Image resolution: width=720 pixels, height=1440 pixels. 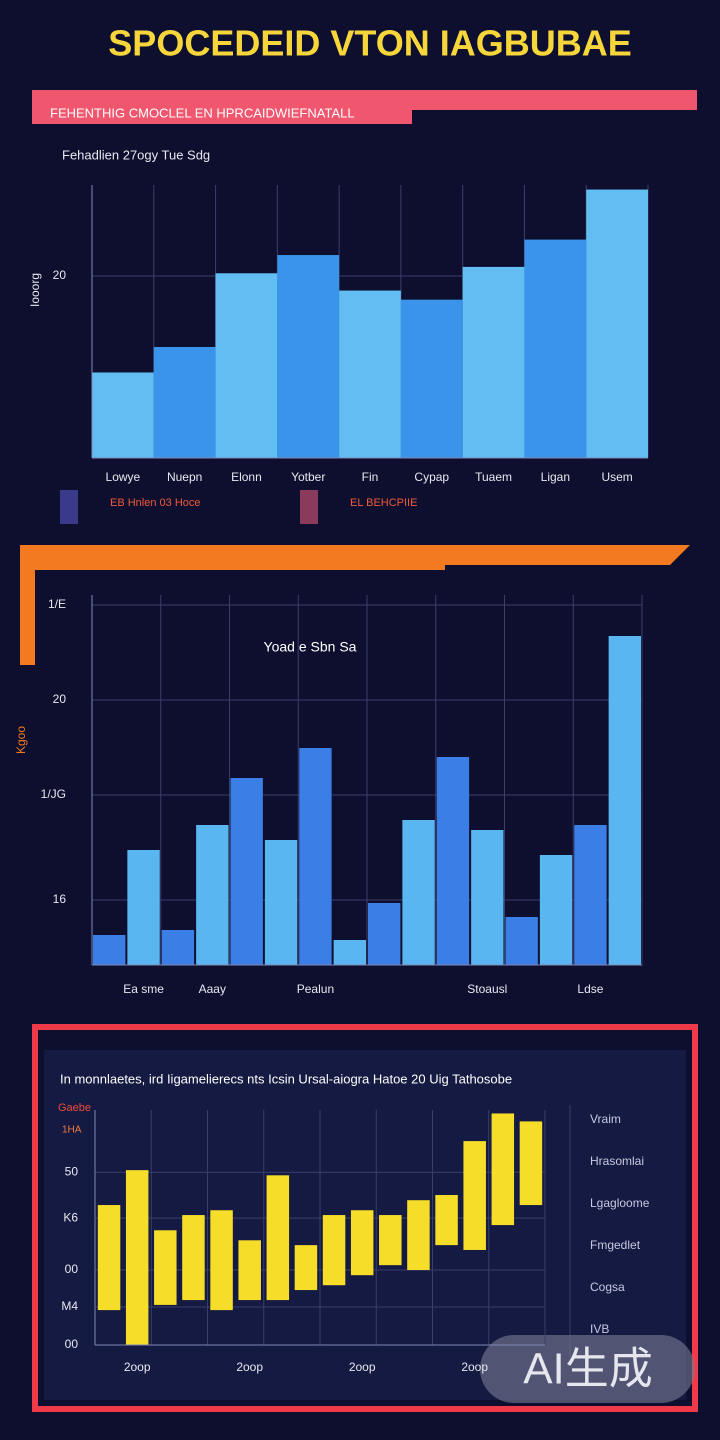 What do you see at coordinates (605, 1119) in the screenshot?
I see `legend-label: Vraim` at bounding box center [605, 1119].